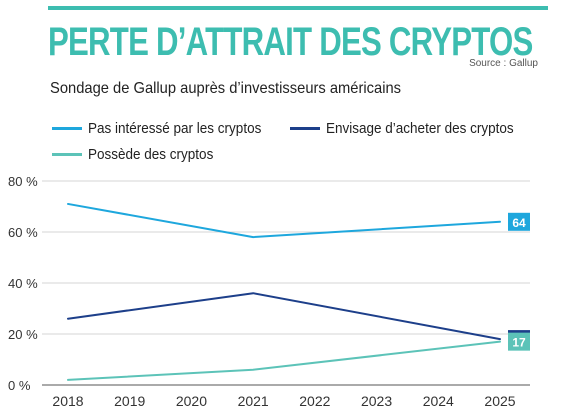 Image resolution: width=562 pixels, height=414 pixels. Describe the element at coordinates (503, 63) in the screenshot. I see `source-note: Source : Gallup` at that location.